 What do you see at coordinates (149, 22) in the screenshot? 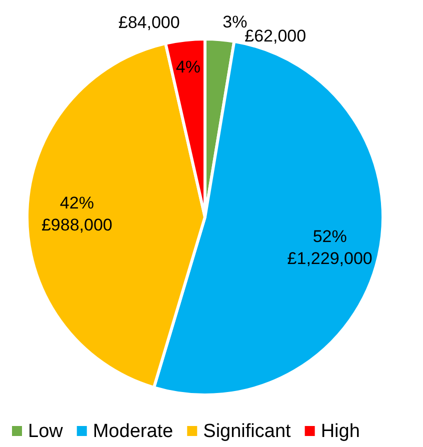
I see `data-label: £84,000` at bounding box center [149, 22].